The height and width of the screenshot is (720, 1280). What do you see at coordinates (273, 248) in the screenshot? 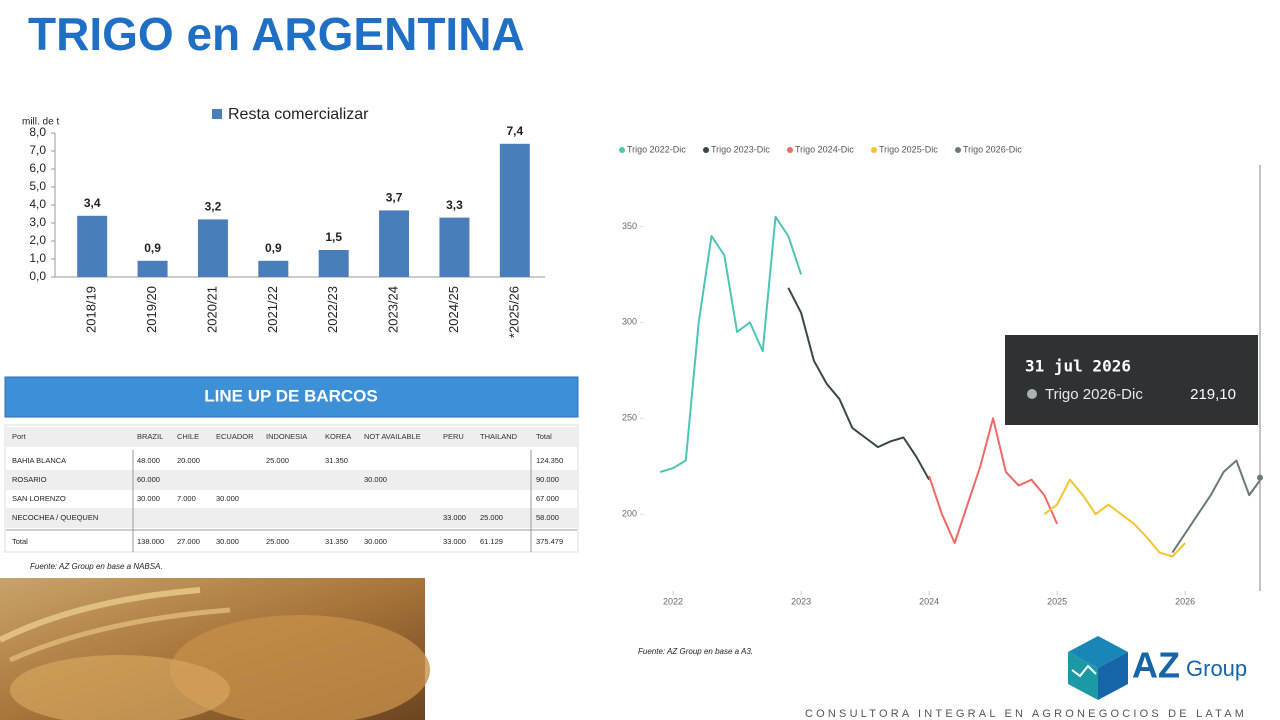
I see `value-label: 0,9` at bounding box center [273, 248].